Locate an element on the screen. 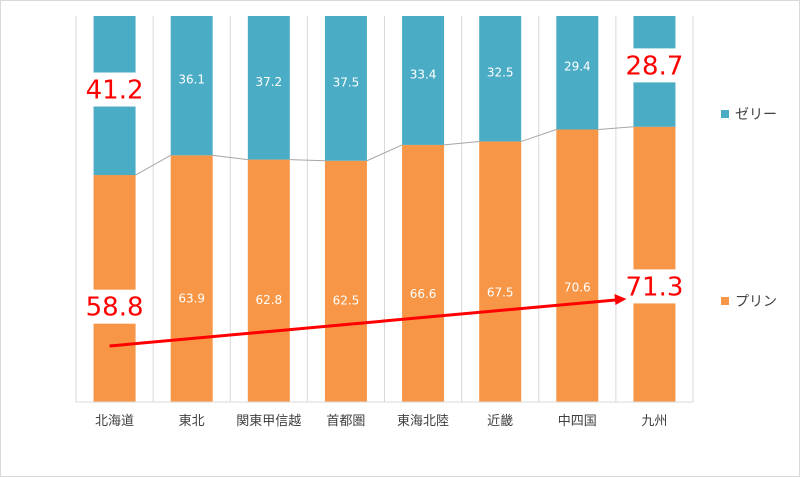 The image size is (800, 477). x-tick-label: 関東甲信越 is located at coordinates (268, 421).